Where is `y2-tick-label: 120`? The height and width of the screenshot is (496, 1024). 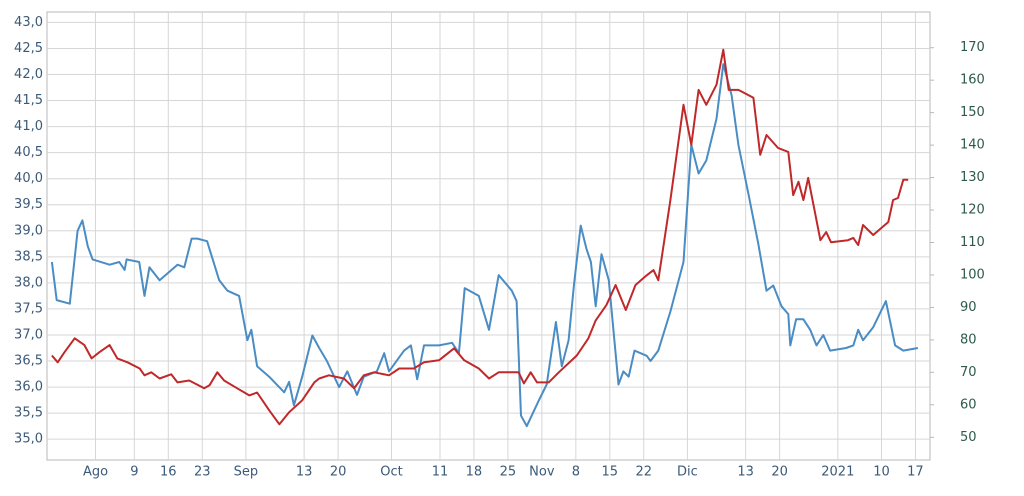 y2-tick-label: 120 is located at coordinates (972, 210).